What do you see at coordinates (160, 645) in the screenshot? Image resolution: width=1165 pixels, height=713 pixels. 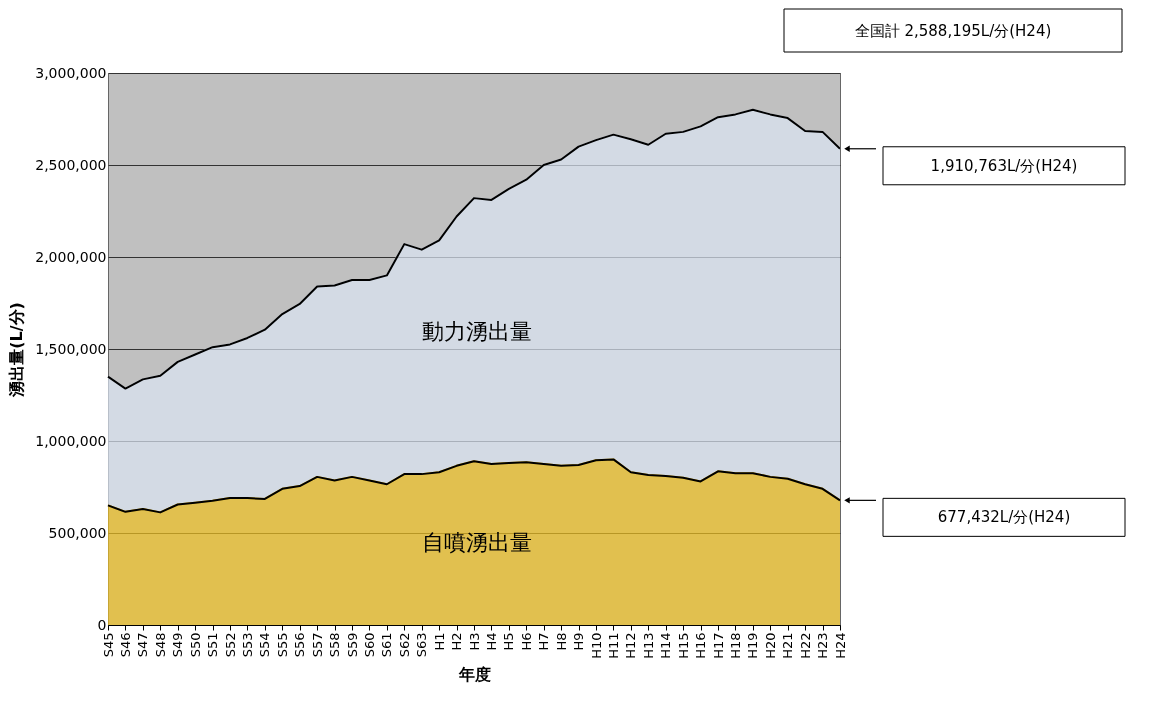 I see `x-tick-label: S48` at bounding box center [160, 645].